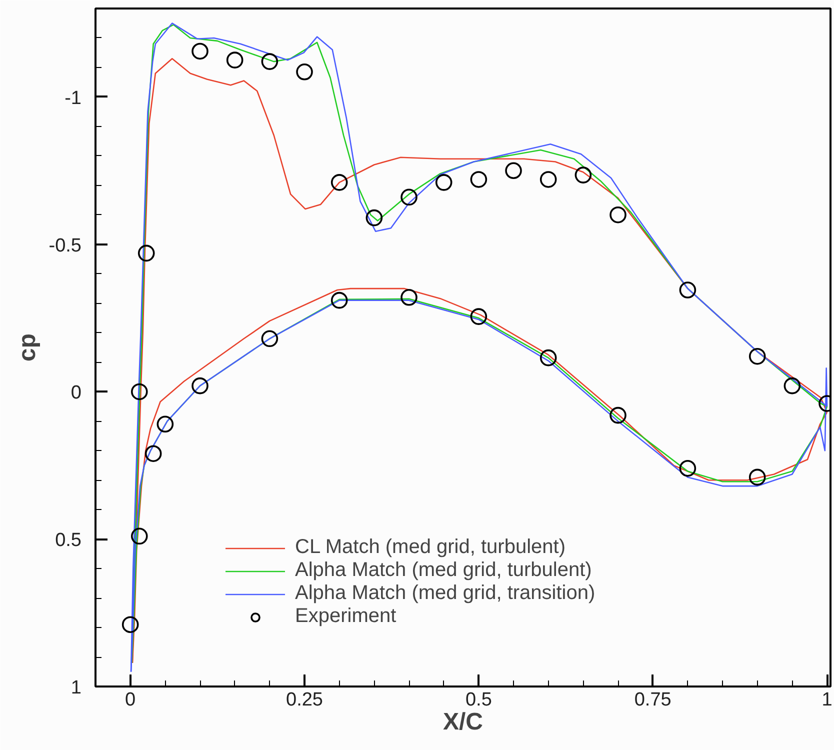 The width and height of the screenshot is (834, 750). What do you see at coordinates (304, 700) in the screenshot?
I see `x-tick-label: 0.25` at bounding box center [304, 700].